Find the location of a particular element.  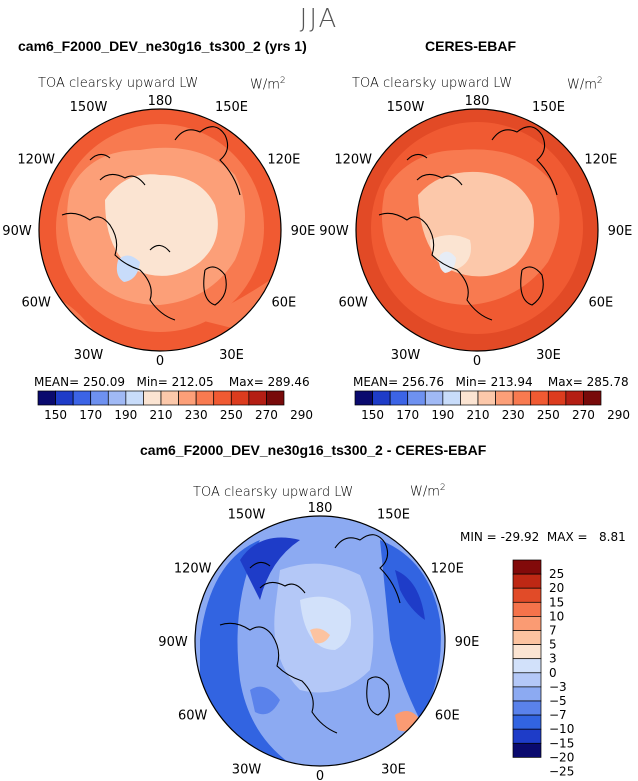

panel2-units: W/m2 is located at coordinates (585, 84).